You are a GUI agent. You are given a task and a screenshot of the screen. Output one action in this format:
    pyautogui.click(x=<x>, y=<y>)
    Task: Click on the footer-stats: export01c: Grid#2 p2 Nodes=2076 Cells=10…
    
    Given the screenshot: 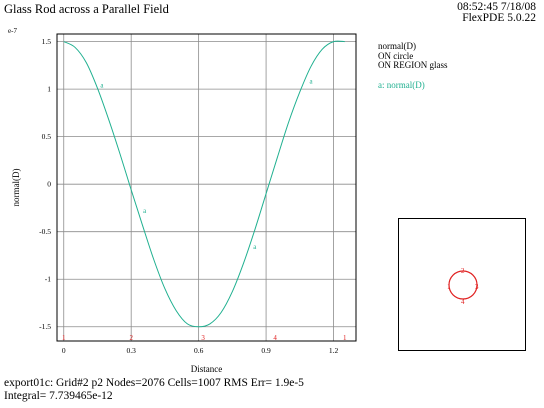 What is the action you would take?
    pyautogui.click(x=154, y=389)
    